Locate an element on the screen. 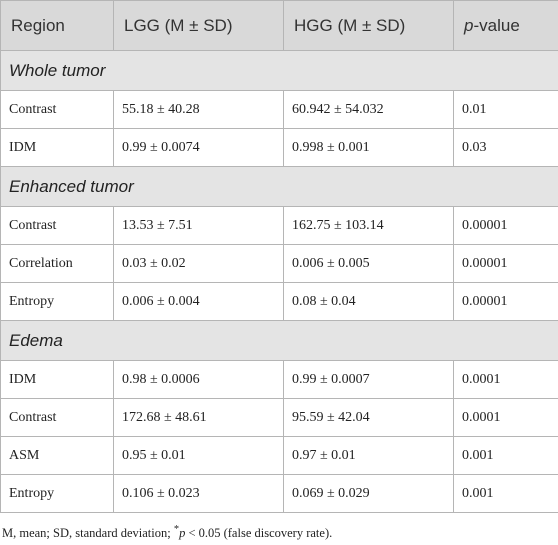 This screenshot has height=545, width=558. header-row: Region LGG (M ± SD) HGG (M ± SD) p-value is located at coordinates (279, 25).